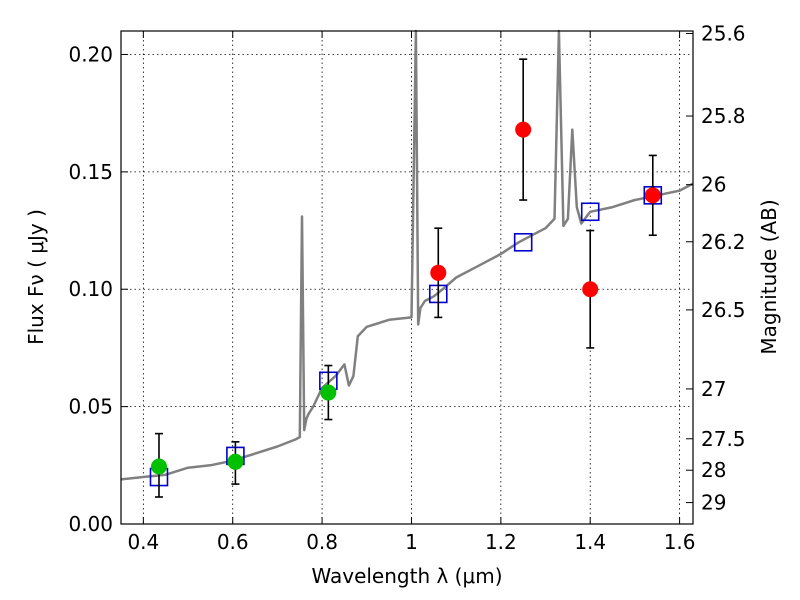 The image size is (800, 600). What do you see at coordinates (769, 276) in the screenshot?
I see `y2-axis-label: Magnitude (AB)` at bounding box center [769, 276].